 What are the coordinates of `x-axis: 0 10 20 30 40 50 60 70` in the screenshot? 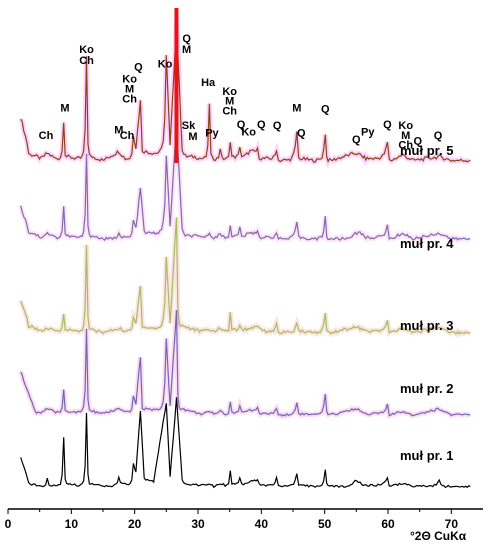 It's located at (244, 519).